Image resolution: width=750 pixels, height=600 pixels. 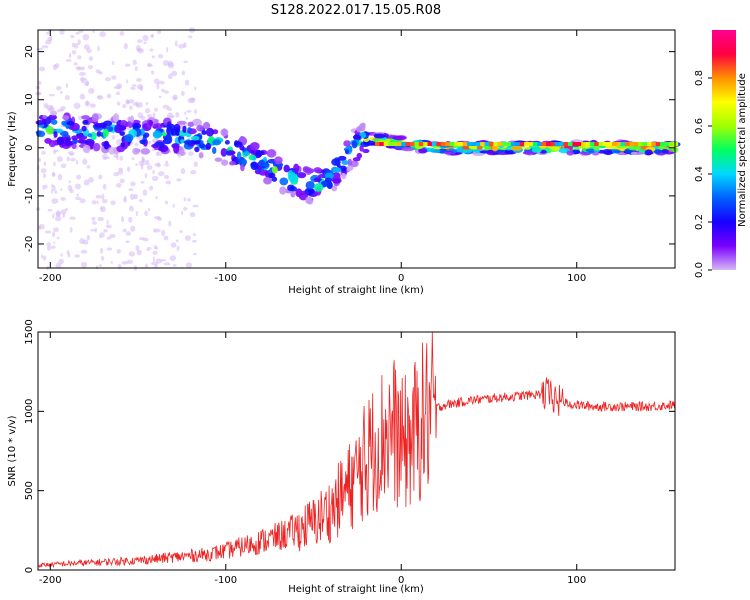 What do you see at coordinates (699, 222) in the screenshot?
I see `colorbar-tick-label: 0.2` at bounding box center [699, 222].